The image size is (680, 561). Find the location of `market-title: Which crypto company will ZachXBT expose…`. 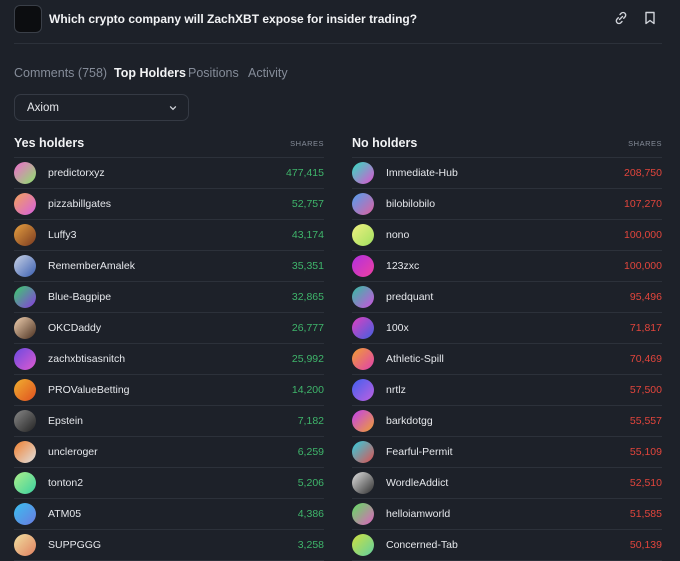

market-title: Which crypto company will ZachXBT expose… is located at coordinates (233, 19).